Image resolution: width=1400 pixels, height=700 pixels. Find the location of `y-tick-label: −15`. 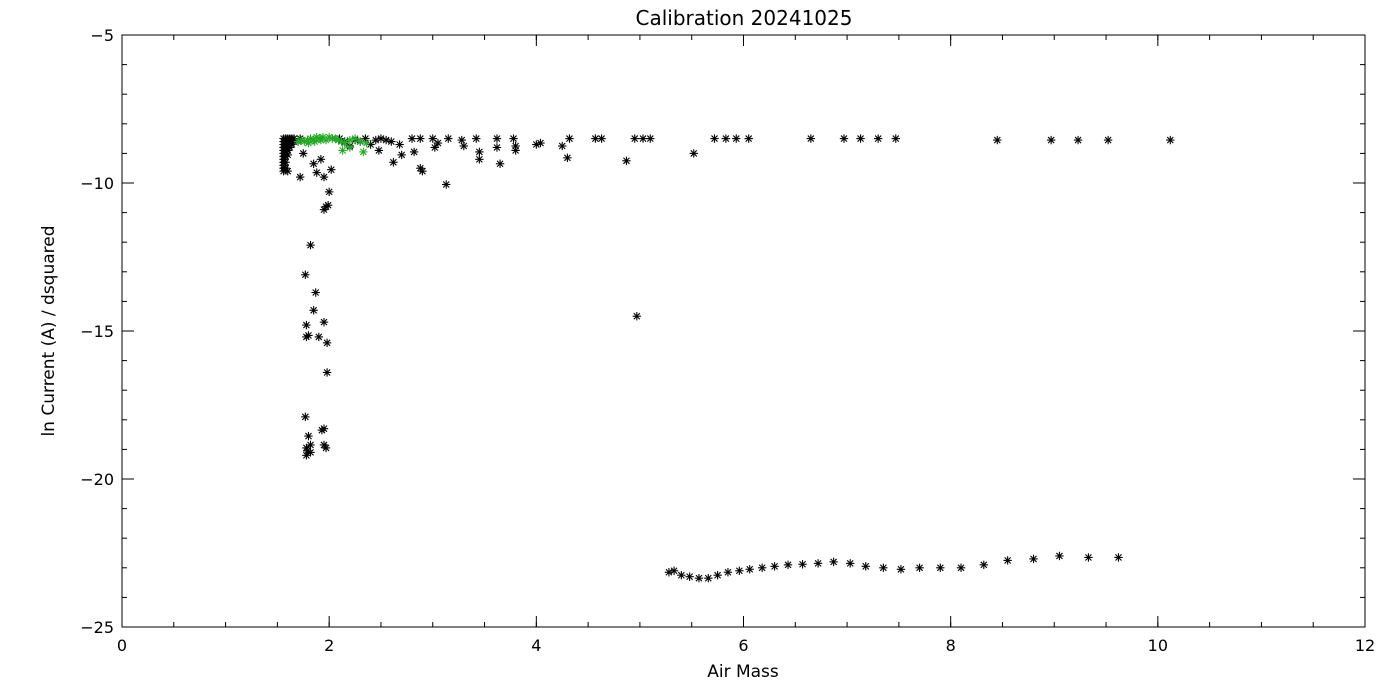

y-tick-label: −15 is located at coordinates (97, 331).